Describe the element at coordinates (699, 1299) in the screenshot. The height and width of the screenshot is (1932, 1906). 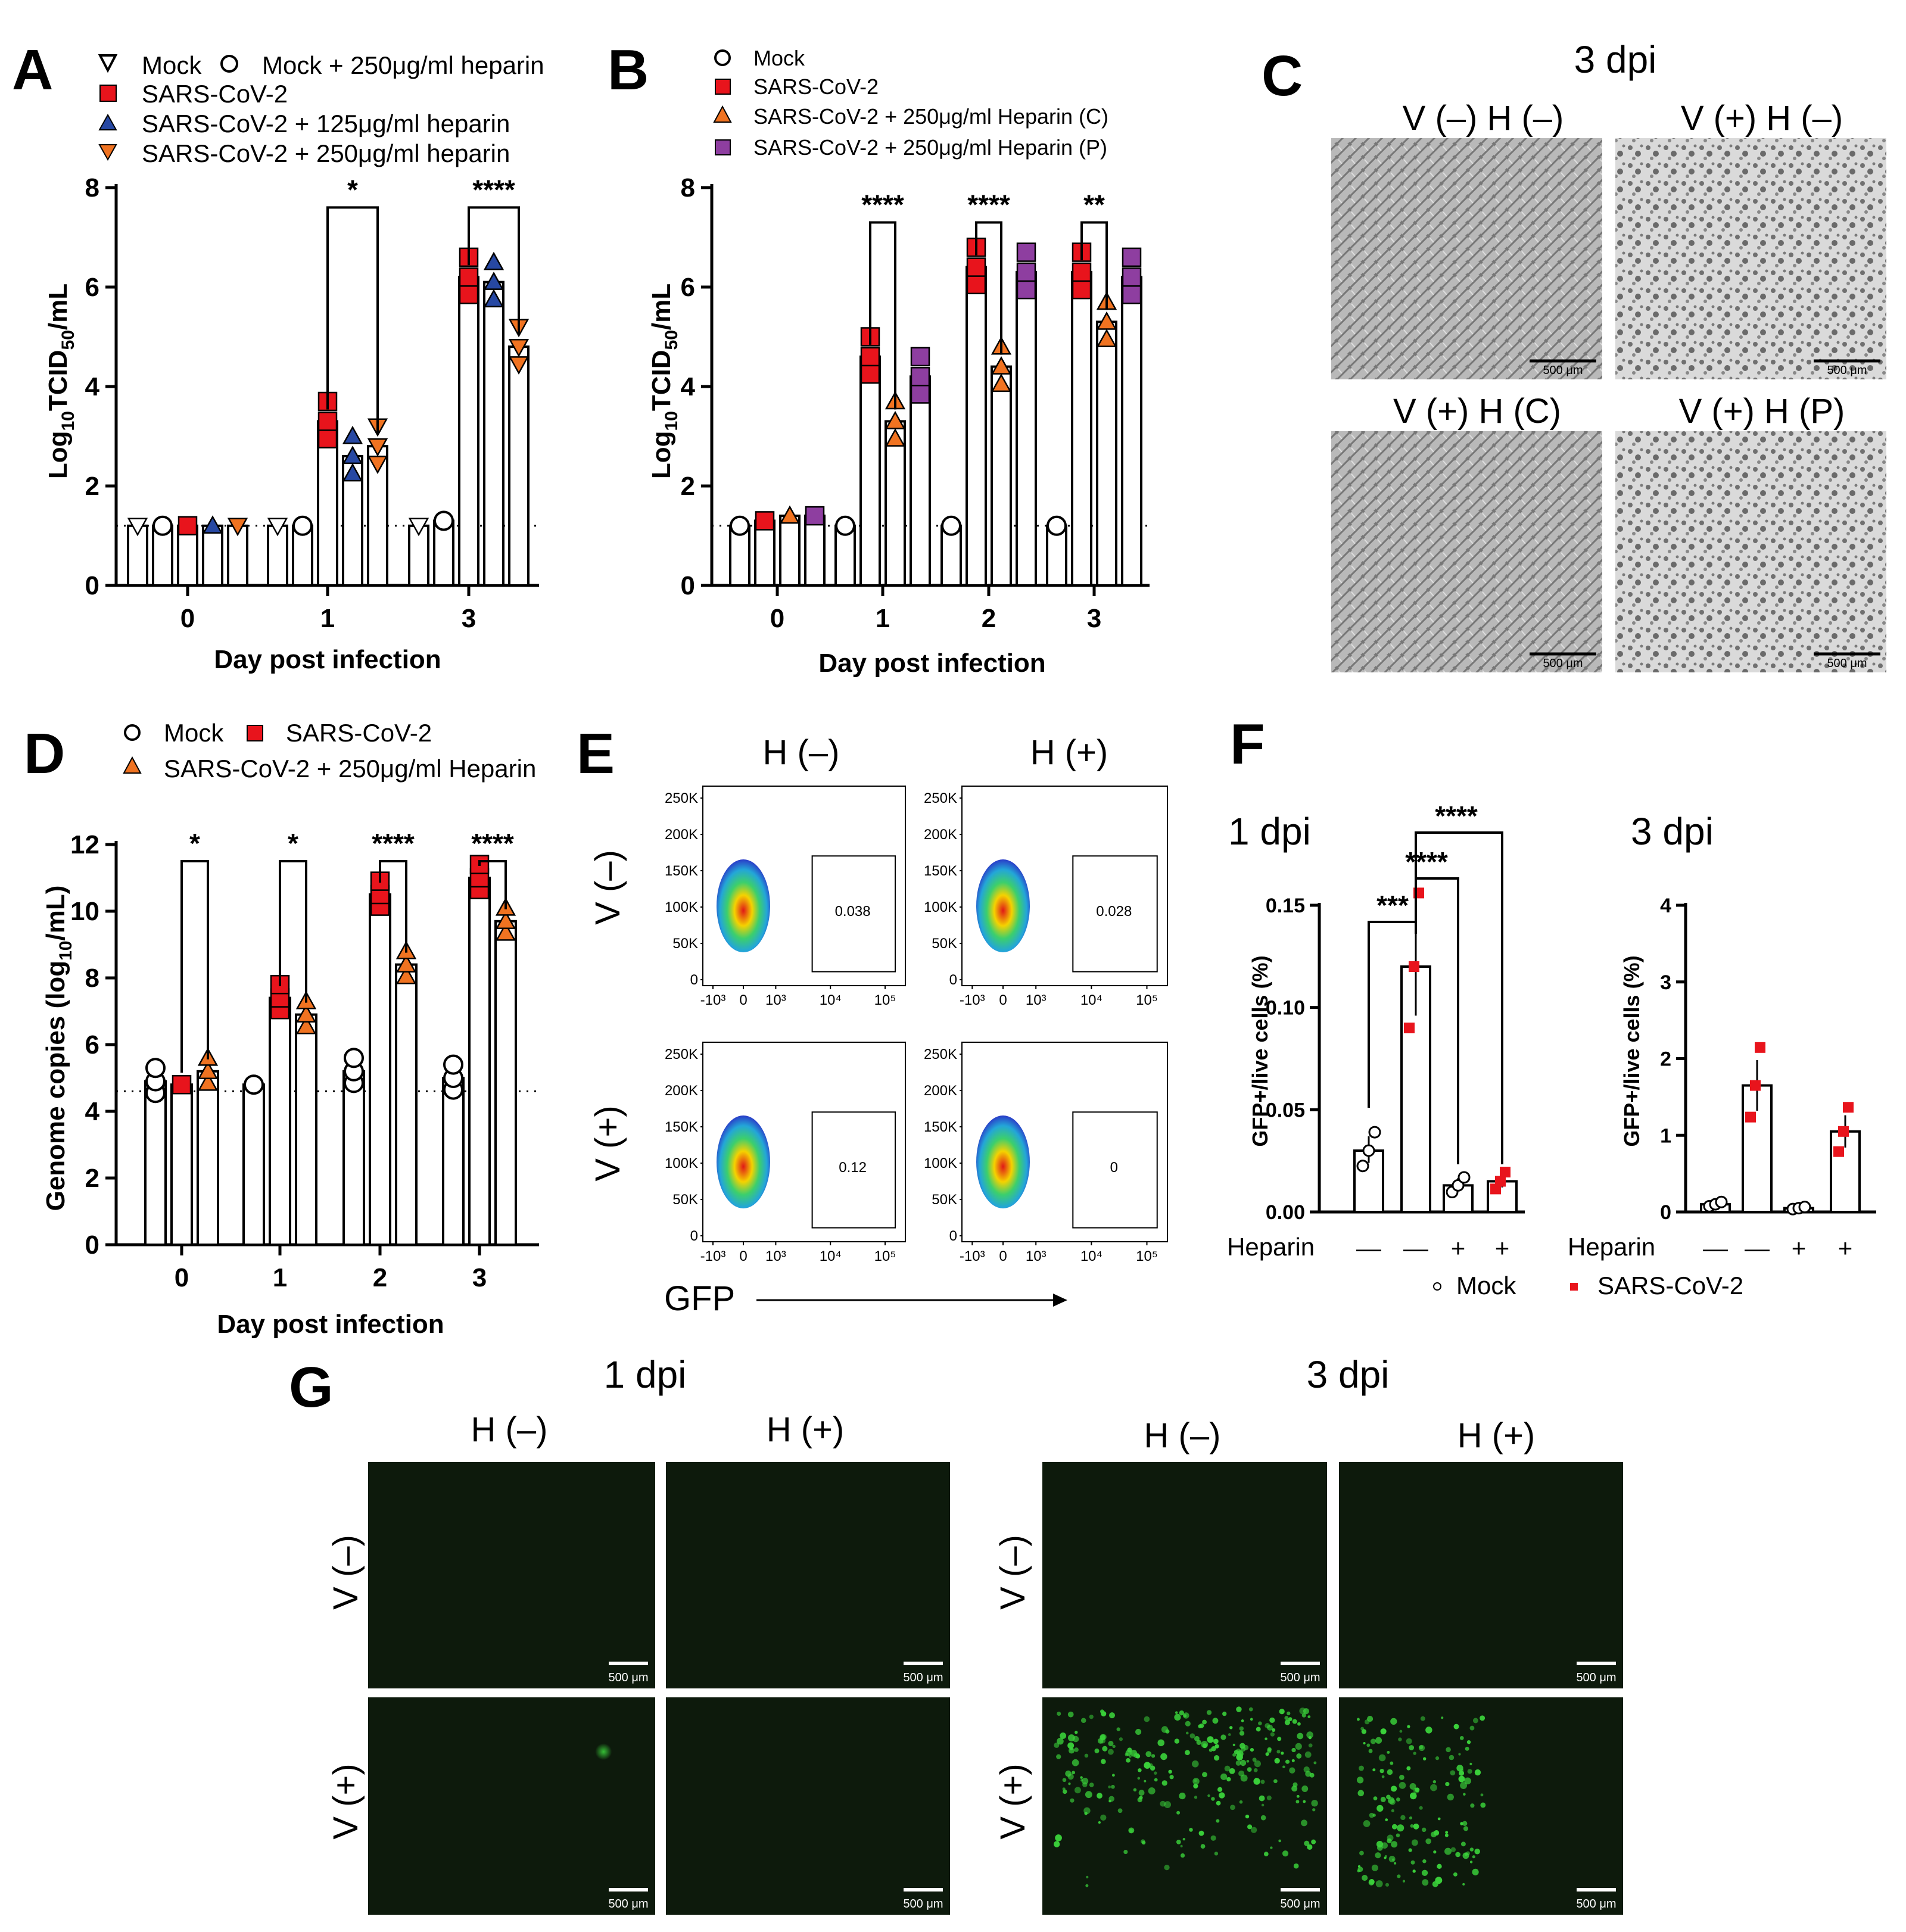
I see `panel-e-xaxis: GFP` at that location.